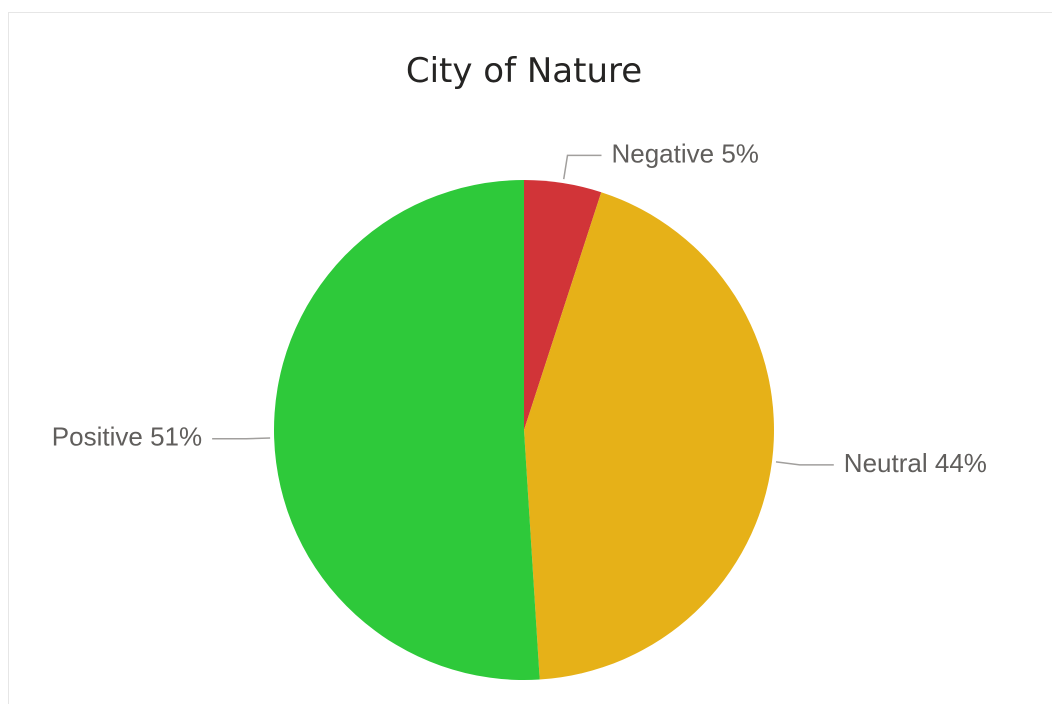  Describe the element at coordinates (886, 463) in the screenshot. I see `category-name: Neutral` at that location.